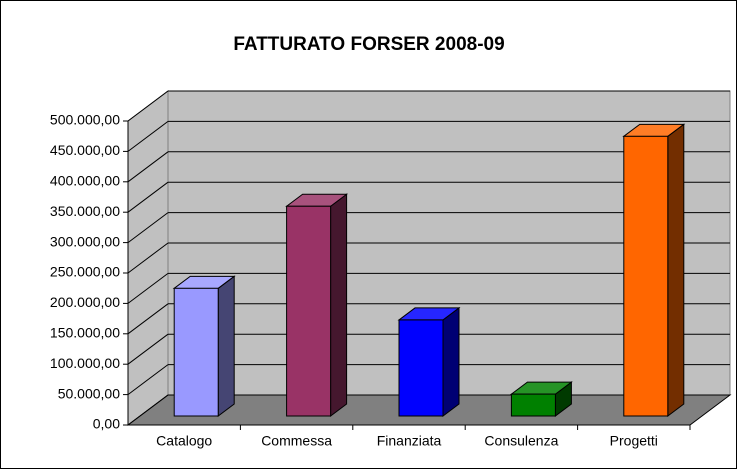  Describe the element at coordinates (634, 441) in the screenshot. I see `x-tick-label: Progetti` at that location.